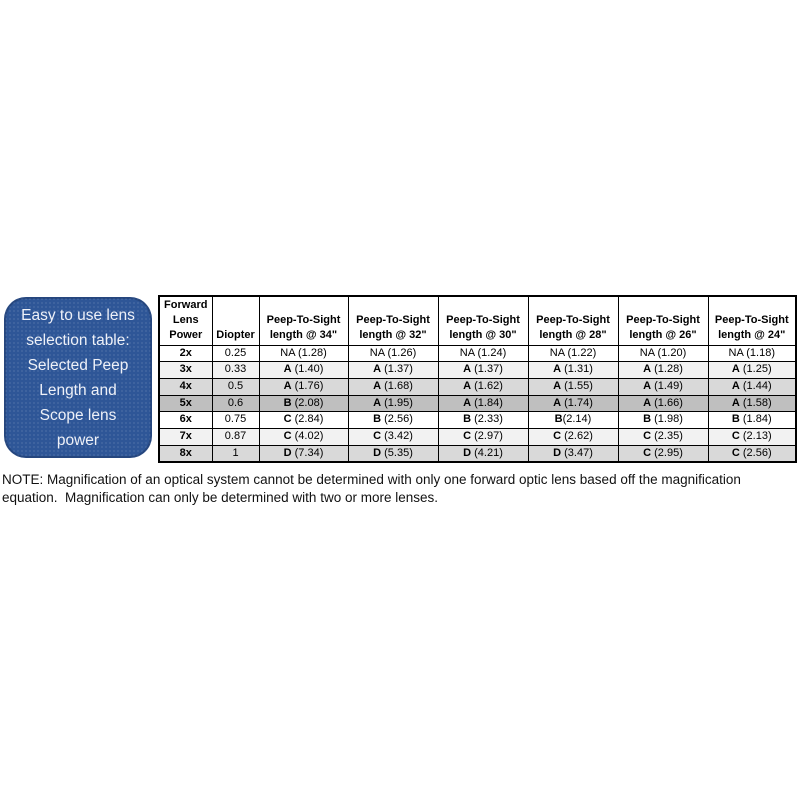 Image resolution: width=800 pixels, height=800 pixels. I want to click on diopter-cell: 0.5, so click(235, 386).